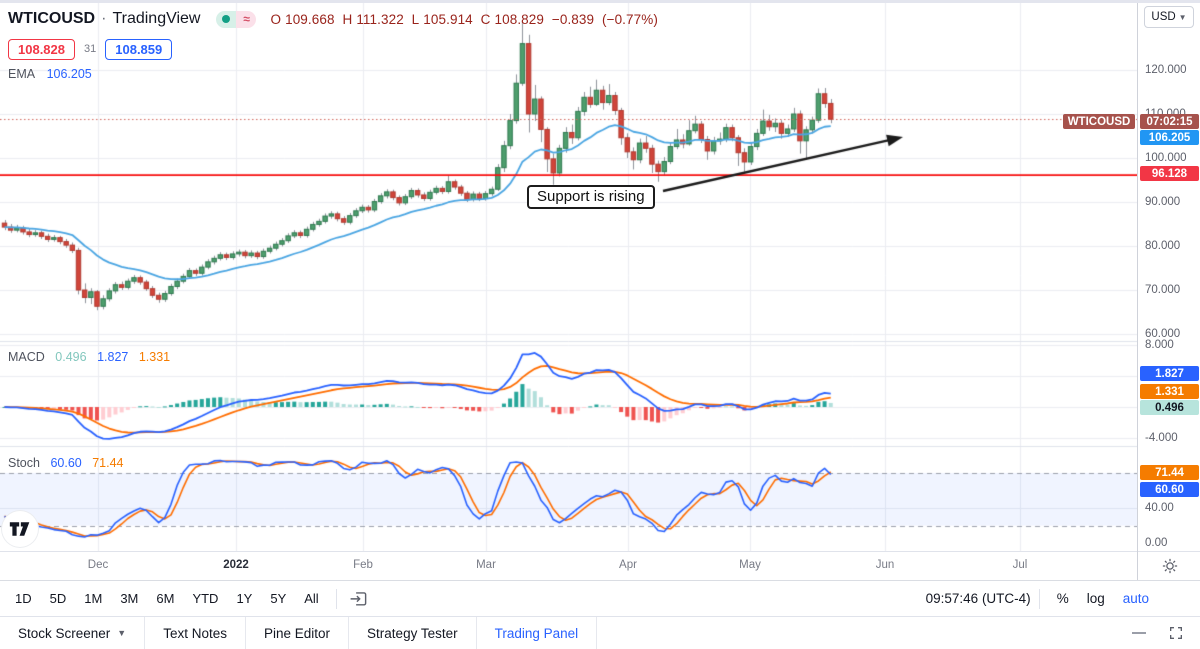  What do you see at coordinates (750, 565) in the screenshot?
I see `time-axis-month: May` at bounding box center [750, 565].